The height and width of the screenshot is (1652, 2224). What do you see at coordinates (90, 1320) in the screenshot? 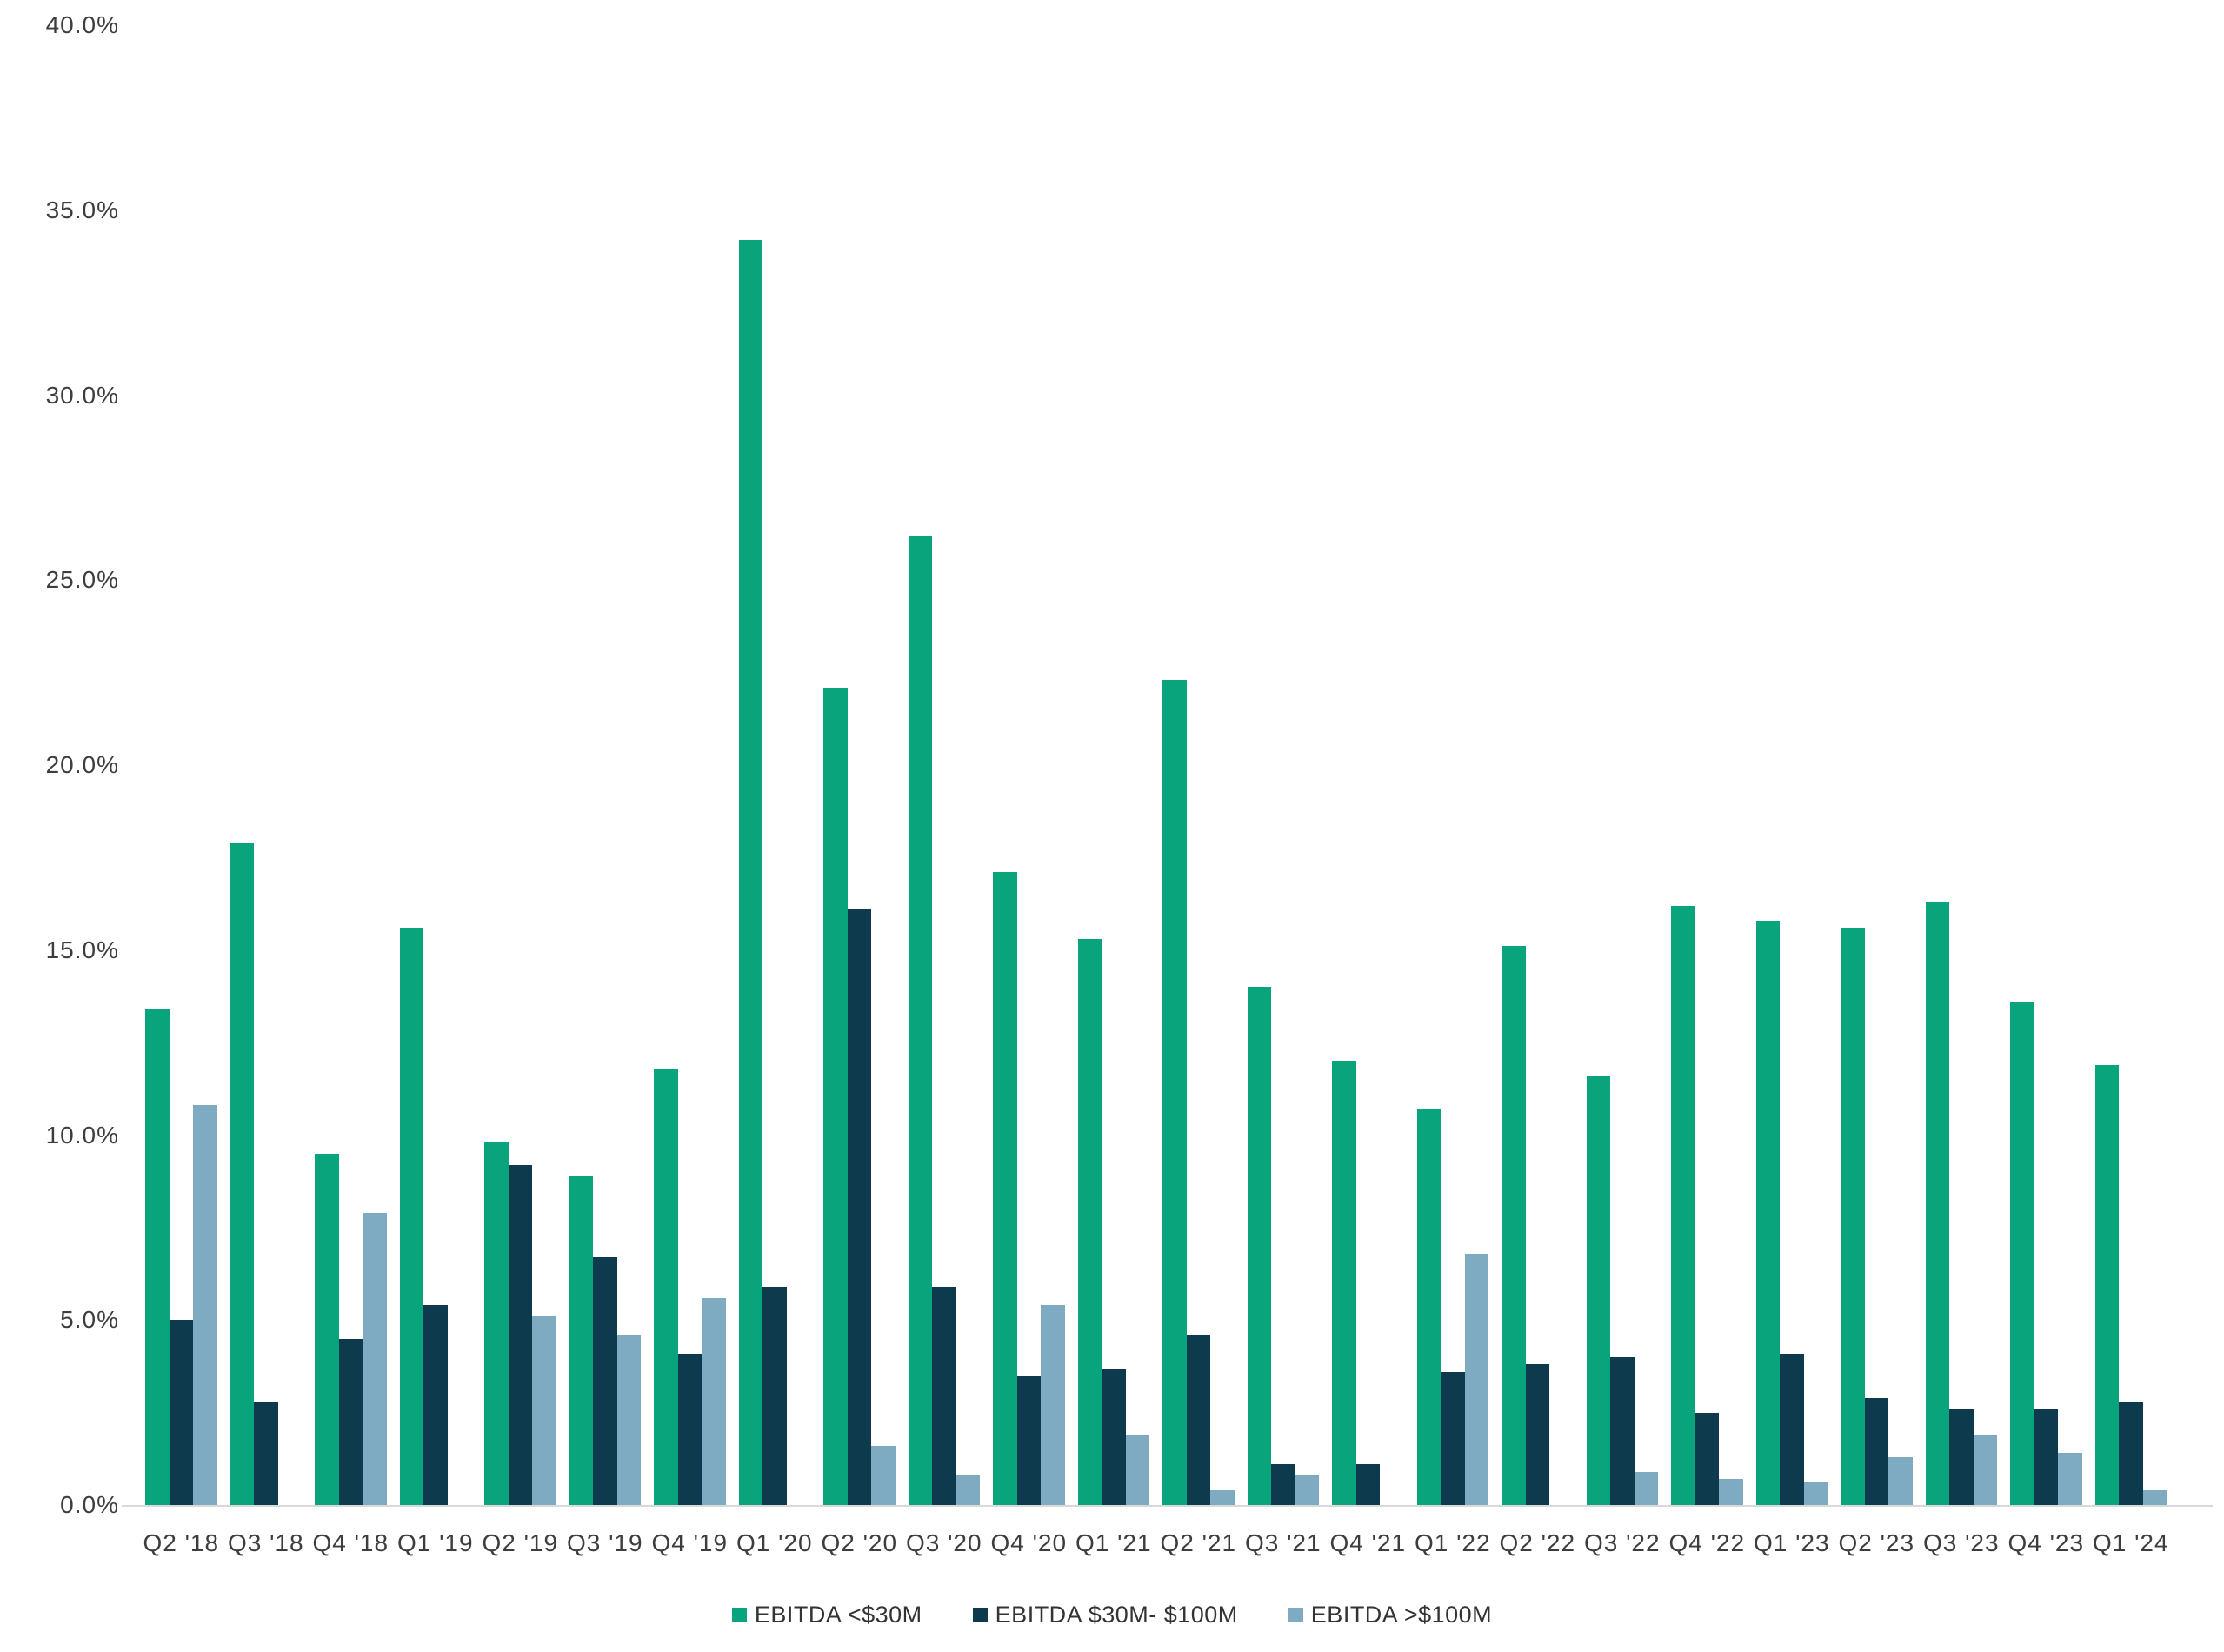
I see `y-tick-label: 5.0%` at bounding box center [90, 1320].